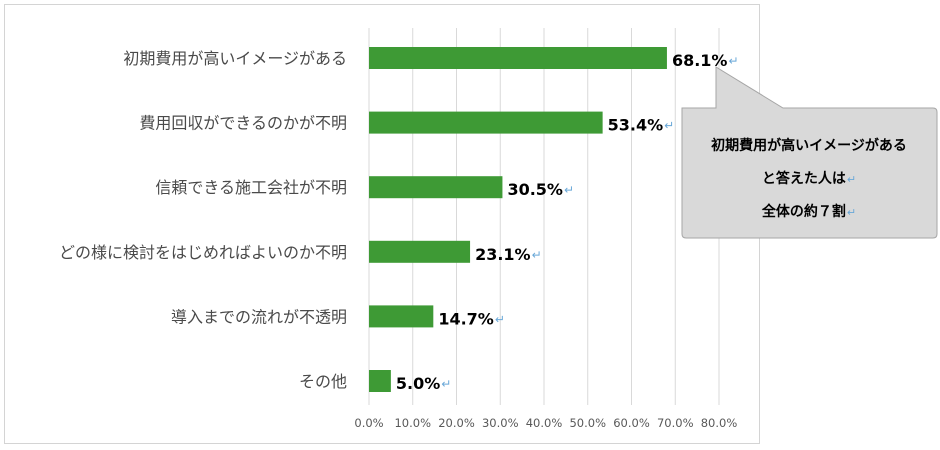  Describe the element at coordinates (809, 211) in the screenshot. I see `callout-line-3: 全体の約７割↵` at that location.